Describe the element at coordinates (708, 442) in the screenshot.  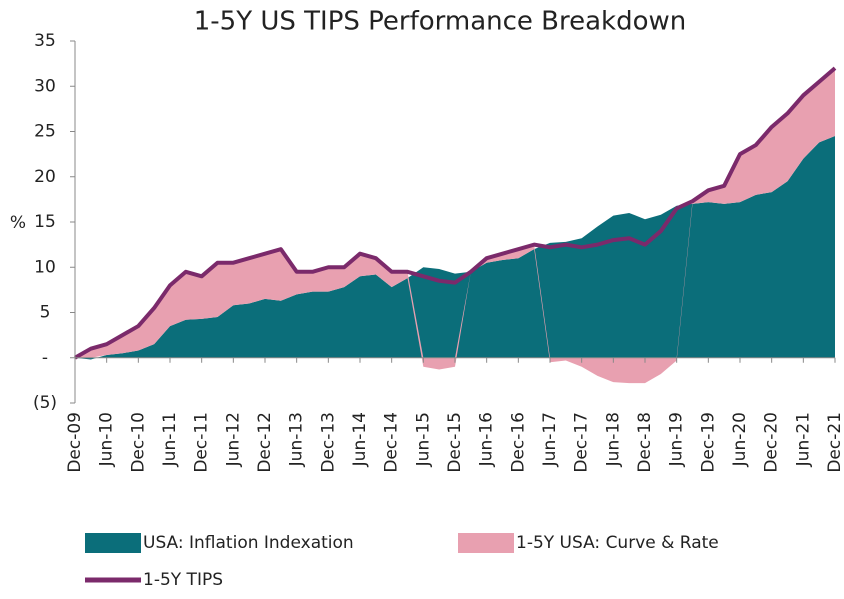
I see `x-tick-label: Dec-19` at that location.